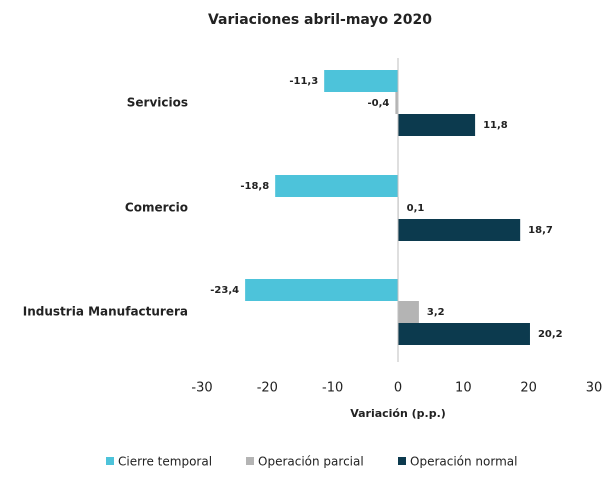 The image size is (612, 477). I want to click on data-label: 3,2, so click(436, 312).